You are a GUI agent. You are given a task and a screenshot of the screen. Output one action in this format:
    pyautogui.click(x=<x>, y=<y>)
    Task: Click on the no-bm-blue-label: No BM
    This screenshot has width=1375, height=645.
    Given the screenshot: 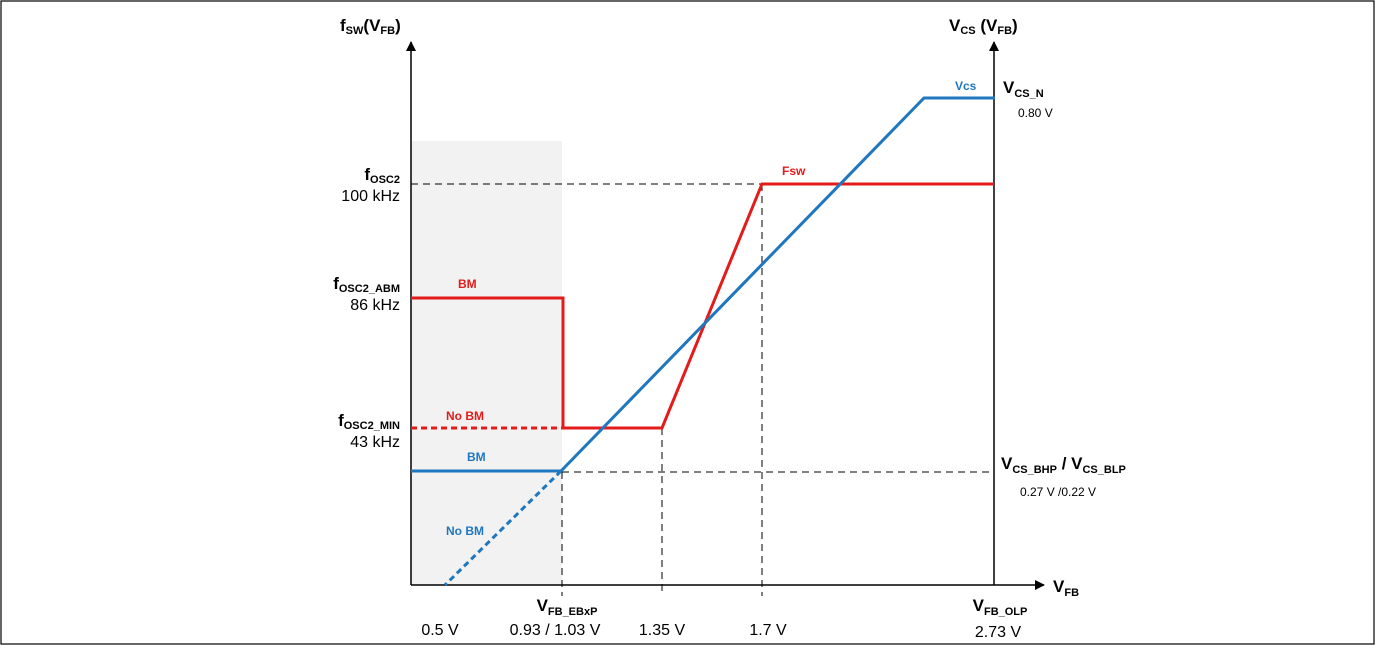 What is the action you would take?
    pyautogui.click(x=465, y=531)
    